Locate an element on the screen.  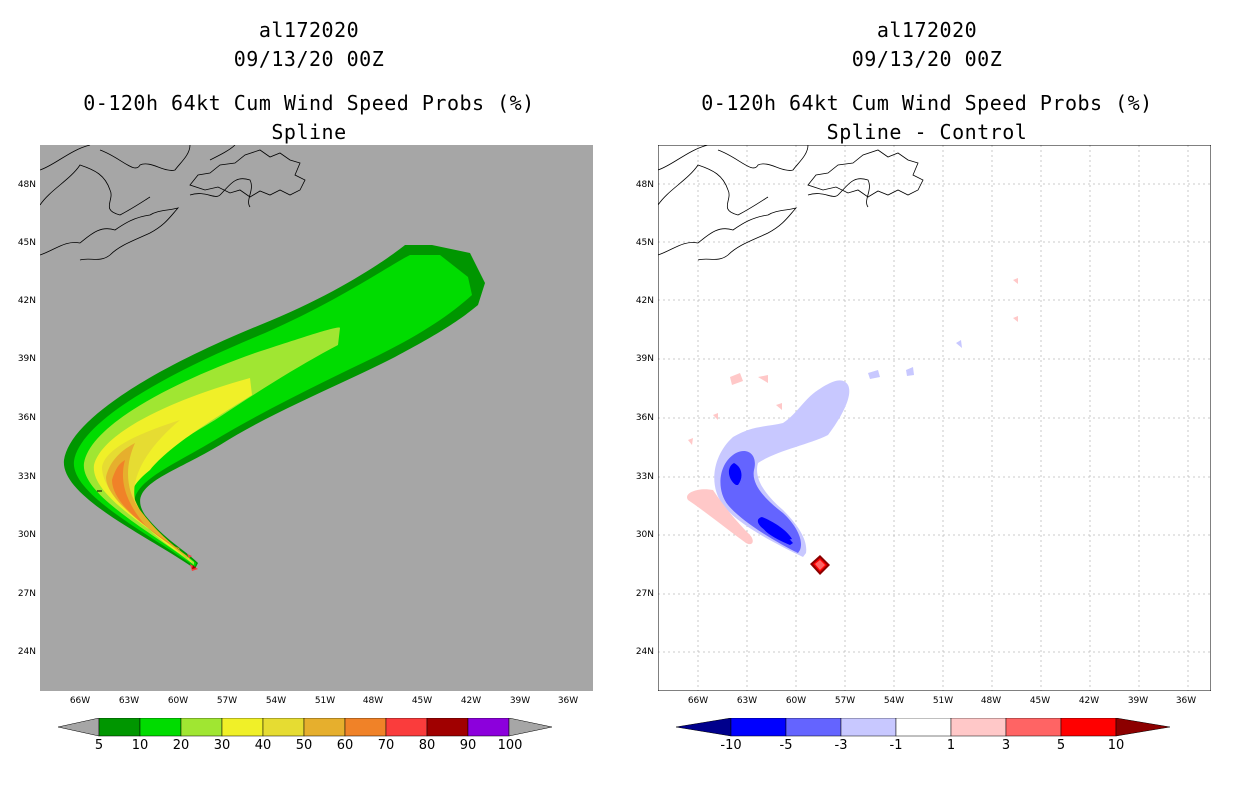
subtitle: Spline is located at coordinates (309, 132).